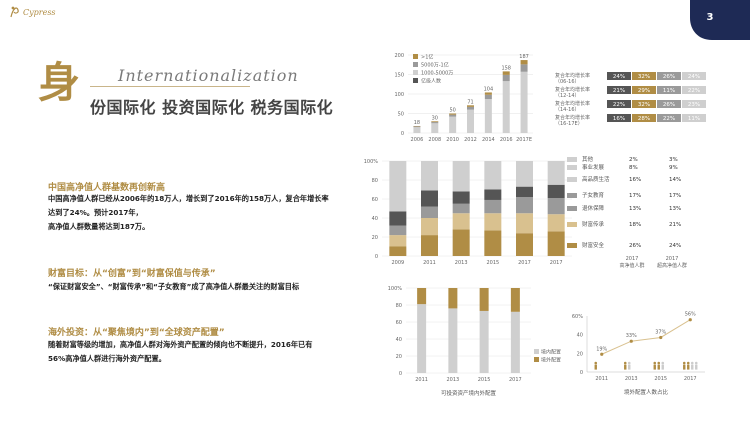 The image size is (750, 422). I want to click on cypress-logo: Cypress, so click(33, 12).